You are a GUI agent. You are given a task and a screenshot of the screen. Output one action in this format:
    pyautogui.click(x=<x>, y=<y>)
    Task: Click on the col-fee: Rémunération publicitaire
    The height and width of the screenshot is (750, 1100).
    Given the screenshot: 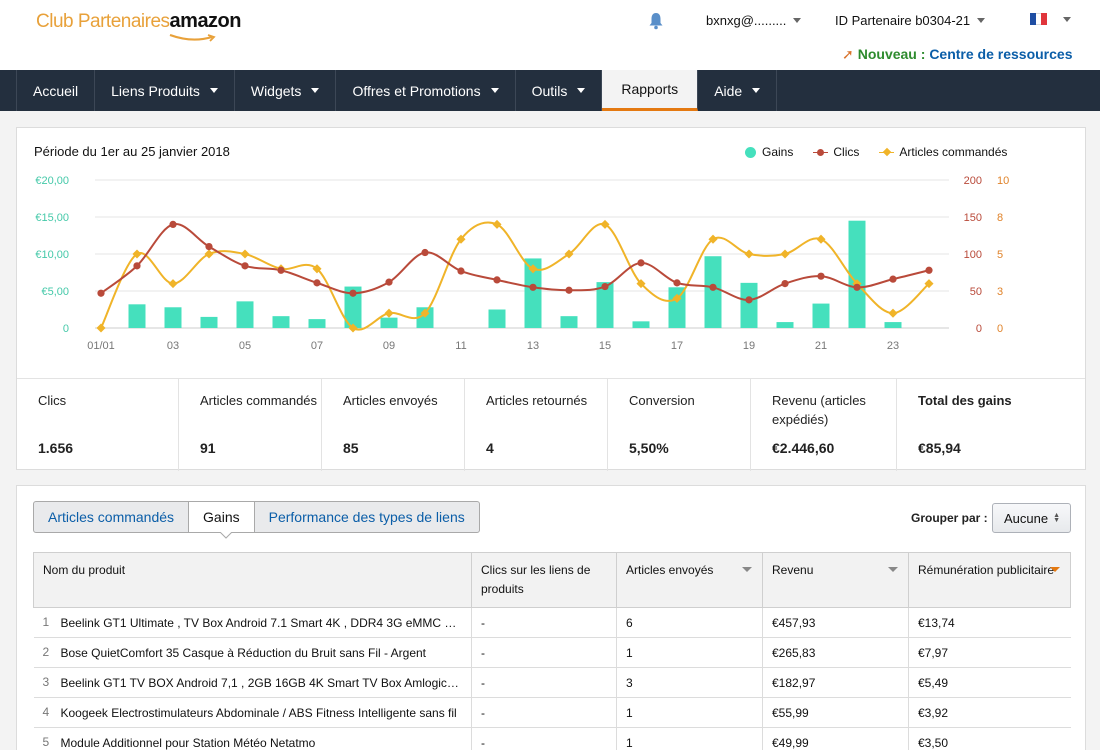 What is the action you would take?
    pyautogui.click(x=989, y=580)
    